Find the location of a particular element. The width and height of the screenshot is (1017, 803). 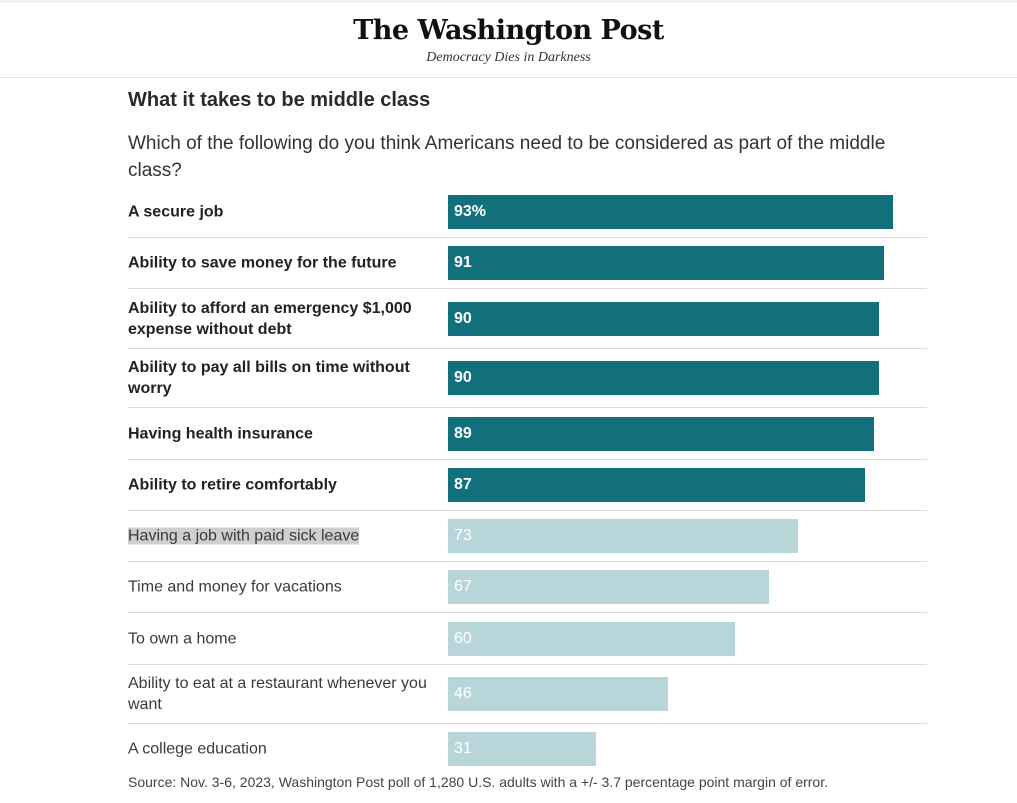

washington-post-logo: The Washington Post is located at coordinates (508, 30).